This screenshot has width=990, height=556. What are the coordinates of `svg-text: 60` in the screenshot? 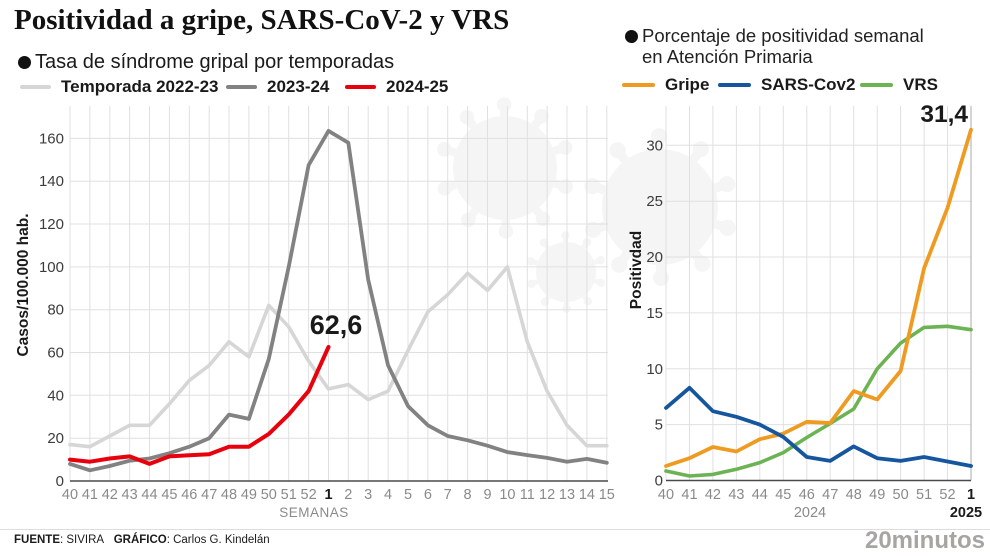 It's located at (55, 353).